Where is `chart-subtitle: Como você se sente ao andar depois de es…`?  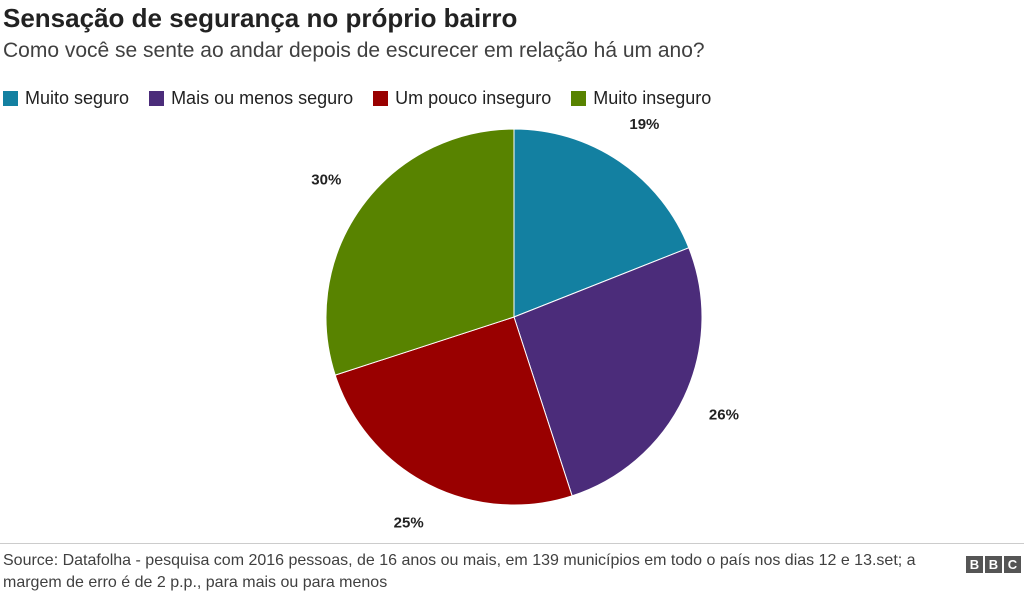 chart-subtitle: Como você se sente ao andar depois de es… is located at coordinates (354, 50).